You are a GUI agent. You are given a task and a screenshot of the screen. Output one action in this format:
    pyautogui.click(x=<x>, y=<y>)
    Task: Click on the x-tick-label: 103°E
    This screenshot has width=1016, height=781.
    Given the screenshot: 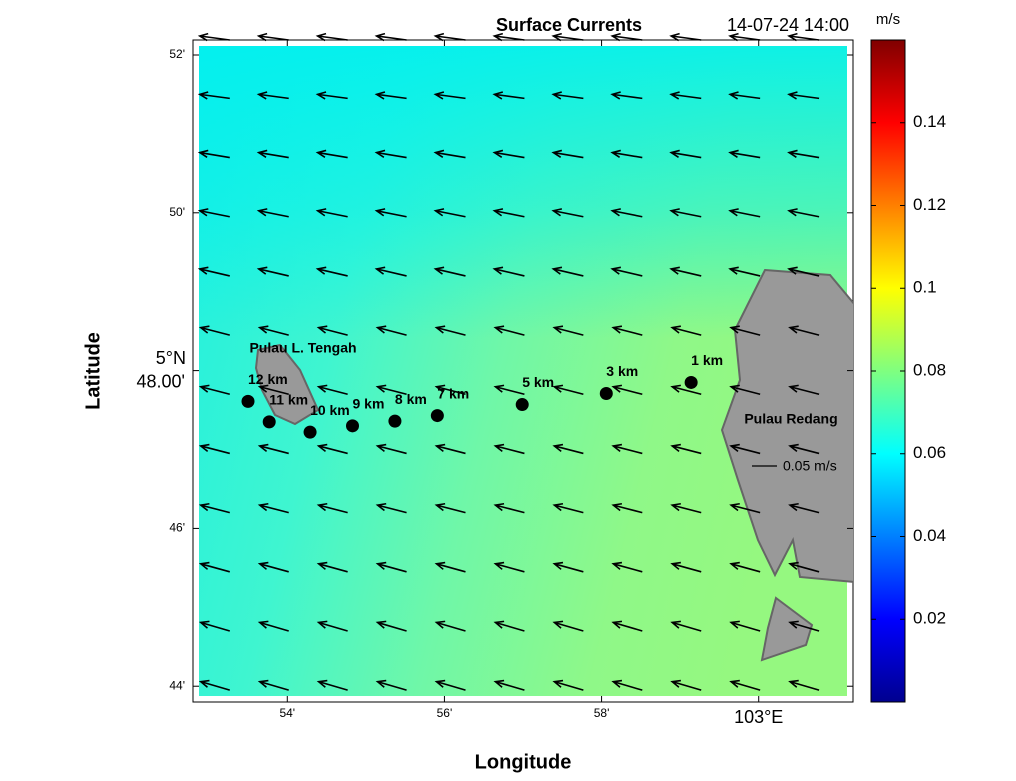 What is the action you would take?
    pyautogui.click(x=758, y=717)
    